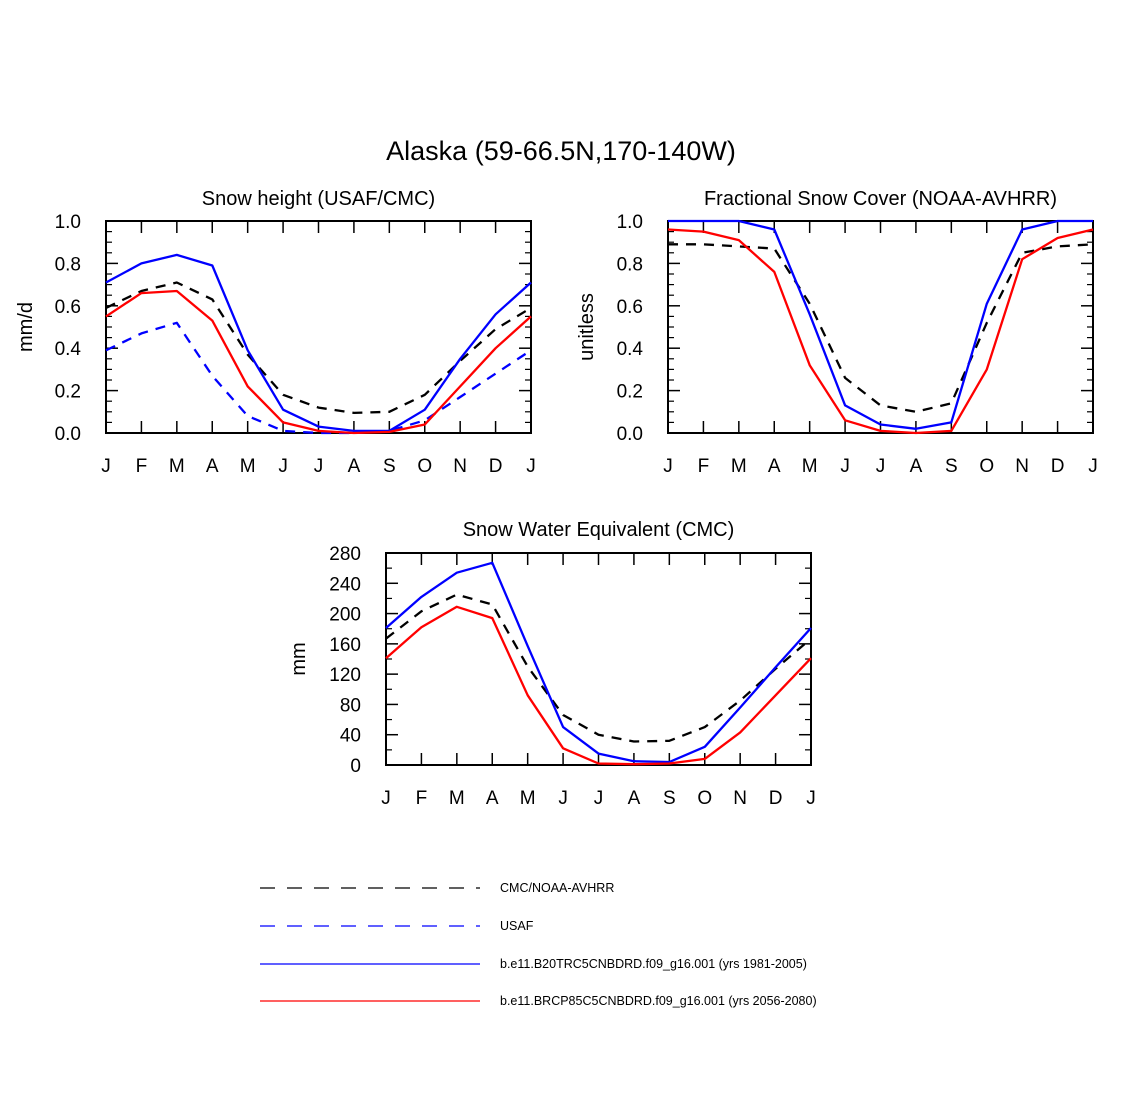 Image resolution: width=1122 pixels, height=1120 pixels. I want to click on y-tick-label: 160, so click(345, 645).